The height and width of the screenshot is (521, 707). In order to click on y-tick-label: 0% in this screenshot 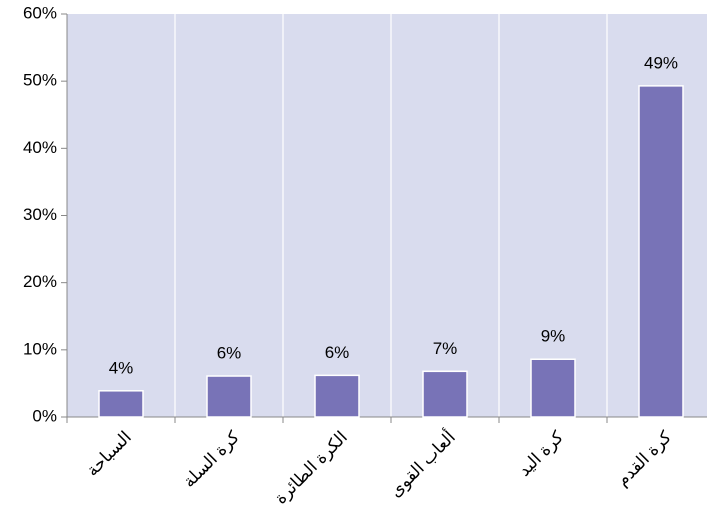, I will do `click(44, 415)`.